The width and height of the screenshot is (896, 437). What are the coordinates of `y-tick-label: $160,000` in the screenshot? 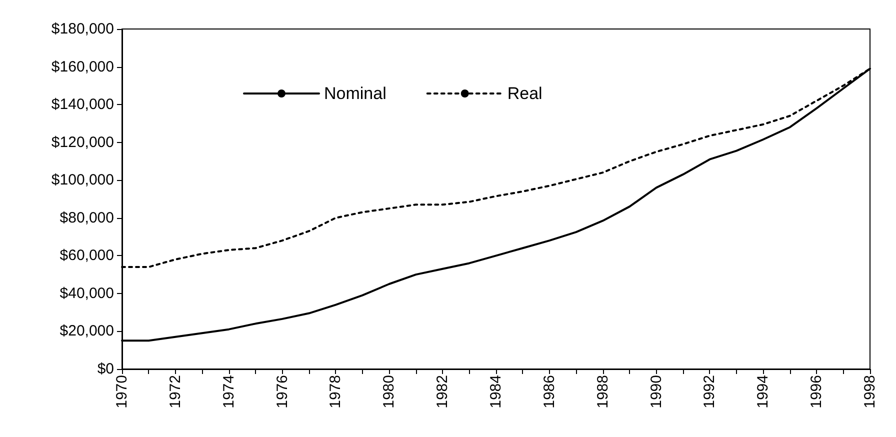 It's located at (82, 67).